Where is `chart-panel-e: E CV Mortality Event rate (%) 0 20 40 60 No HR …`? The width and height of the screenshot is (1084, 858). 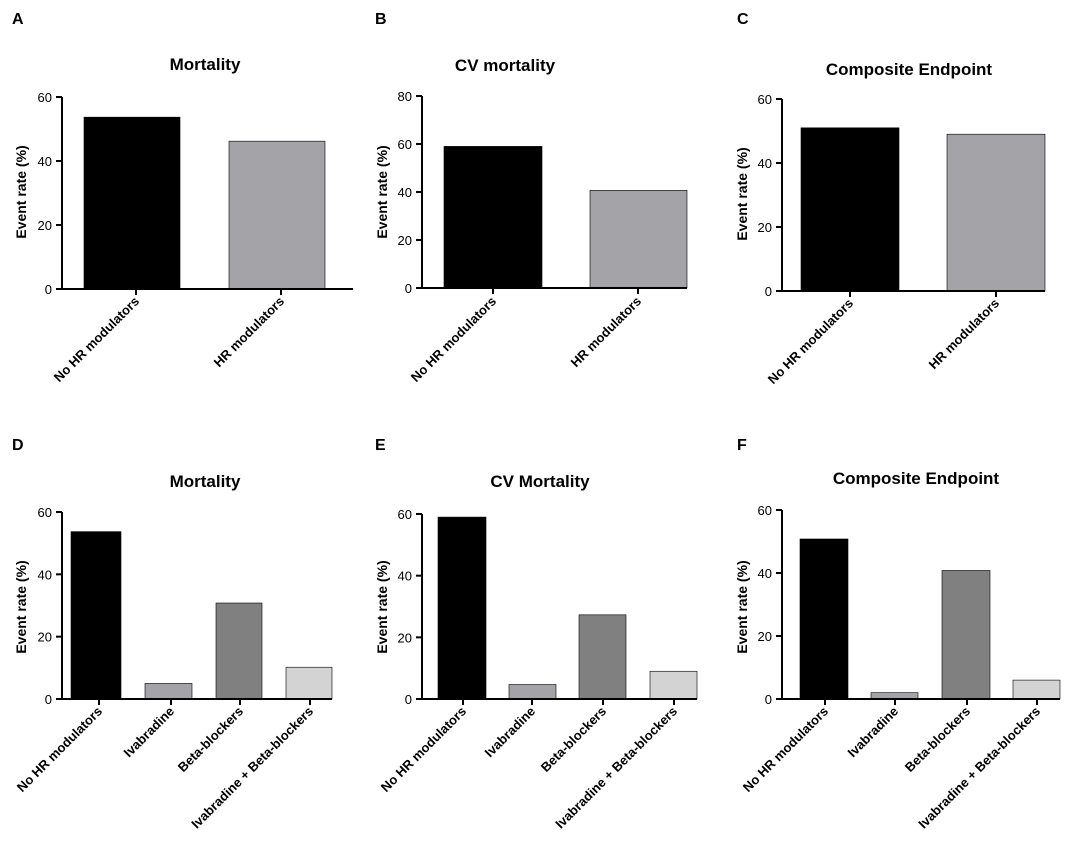 chart-panel-e: E CV Mortality Event rate (%) 0 20 40 60 No HR … is located at coordinates (536, 634).